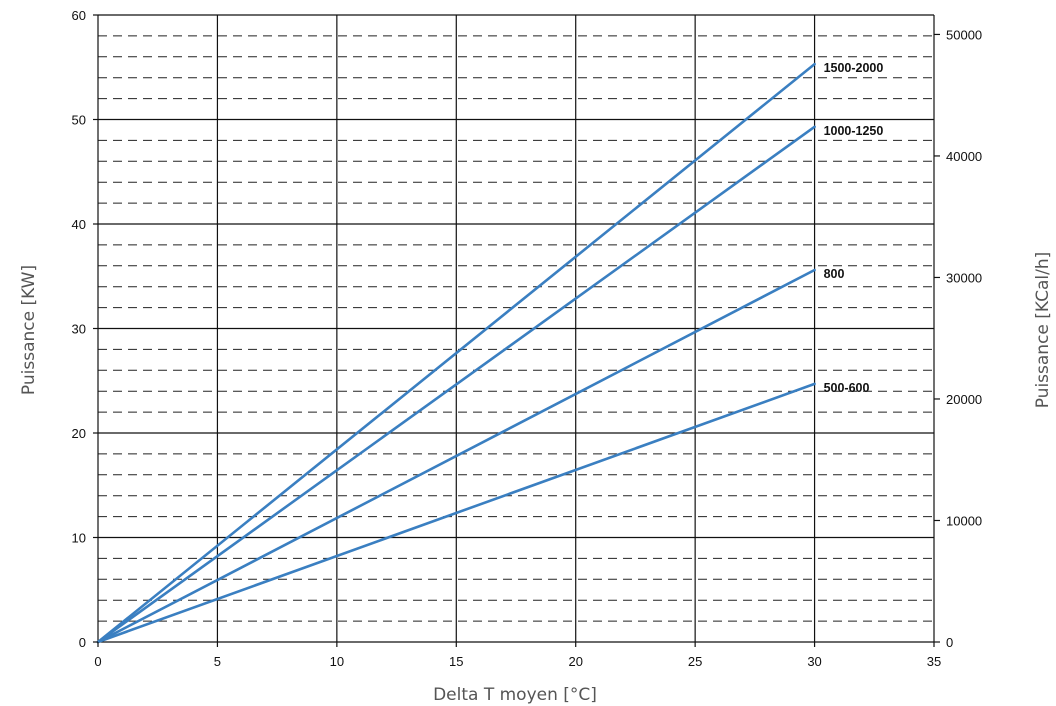  What do you see at coordinates (695, 661) in the screenshot?
I see `x-tick-label: 25` at bounding box center [695, 661].